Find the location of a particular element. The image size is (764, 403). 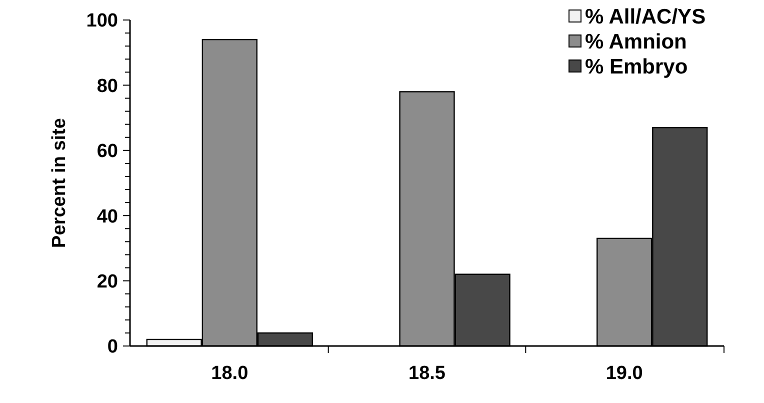

y-tick-label: 20 is located at coordinates (107, 281).